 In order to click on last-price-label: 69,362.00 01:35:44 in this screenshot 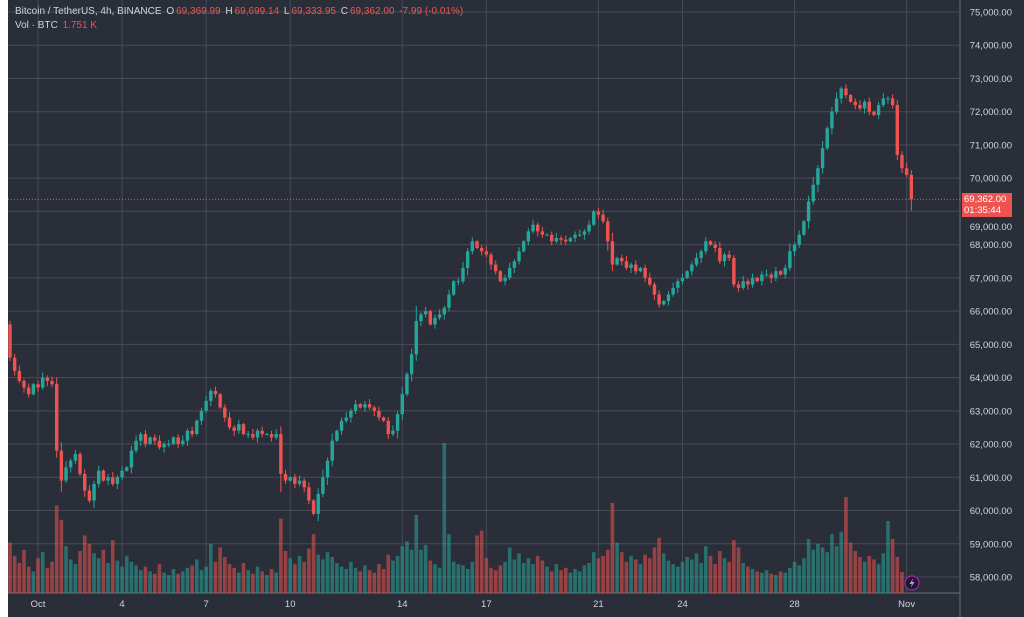, I will do `click(987, 205)`.